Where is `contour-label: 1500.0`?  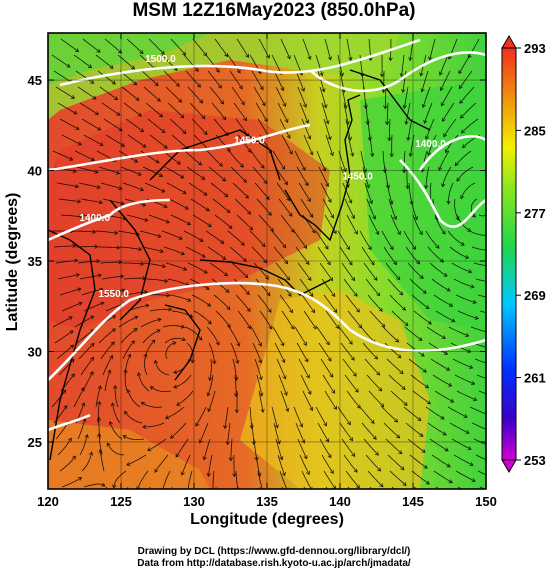
contour-label: 1500.0 is located at coordinates (160, 59).